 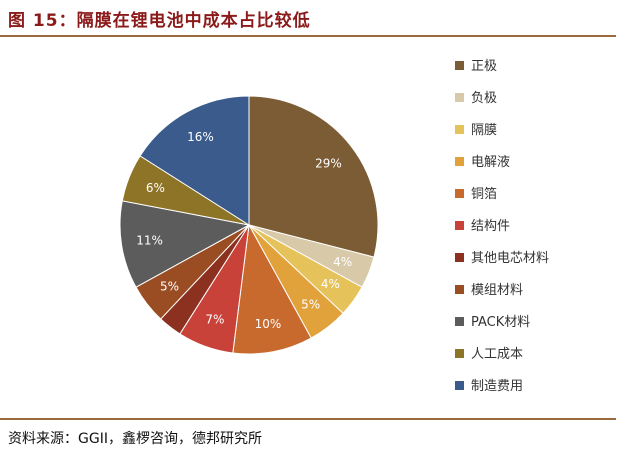 What do you see at coordinates (484, 194) in the screenshot?
I see `legend-label-5: 铜箔` at bounding box center [484, 194].